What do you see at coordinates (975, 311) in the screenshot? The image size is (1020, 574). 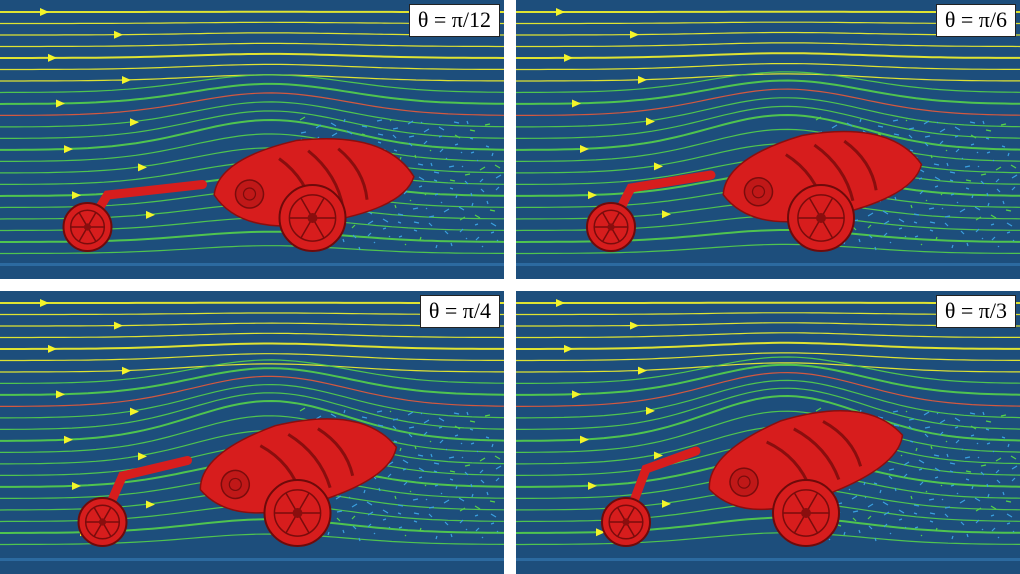 I see `angle-label-pi-3: θ = π/3` at bounding box center [975, 311].